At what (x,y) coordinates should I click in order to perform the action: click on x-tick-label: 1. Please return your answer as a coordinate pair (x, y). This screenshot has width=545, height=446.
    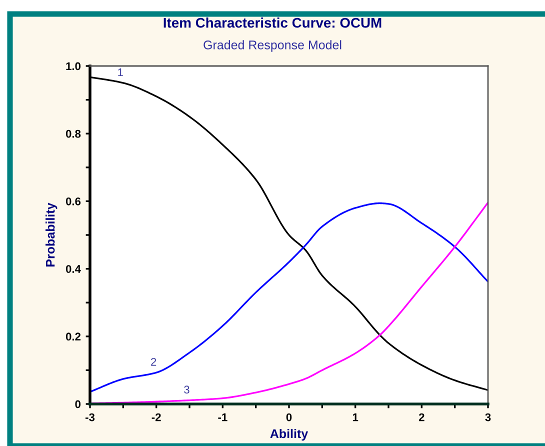
    Looking at the image, I should click on (355, 417).